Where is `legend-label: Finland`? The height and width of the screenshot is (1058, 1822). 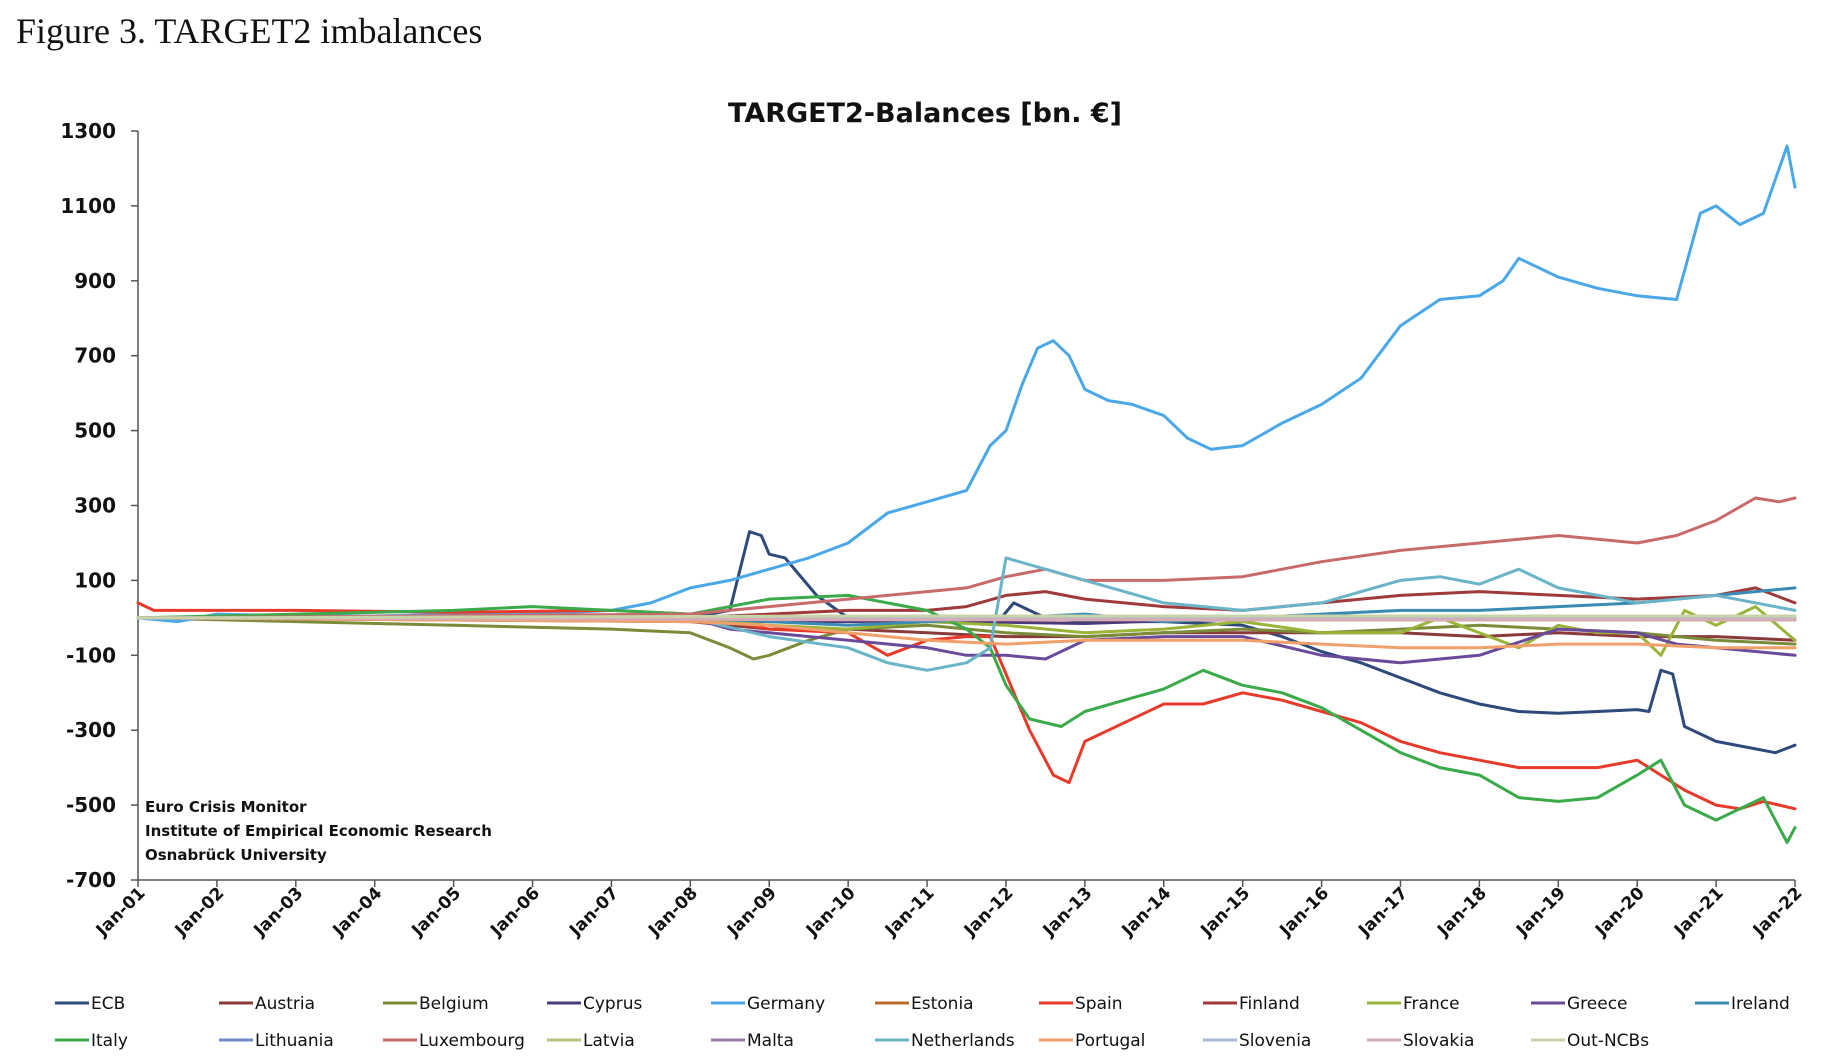
legend-label: Finland is located at coordinates (1269, 1004).